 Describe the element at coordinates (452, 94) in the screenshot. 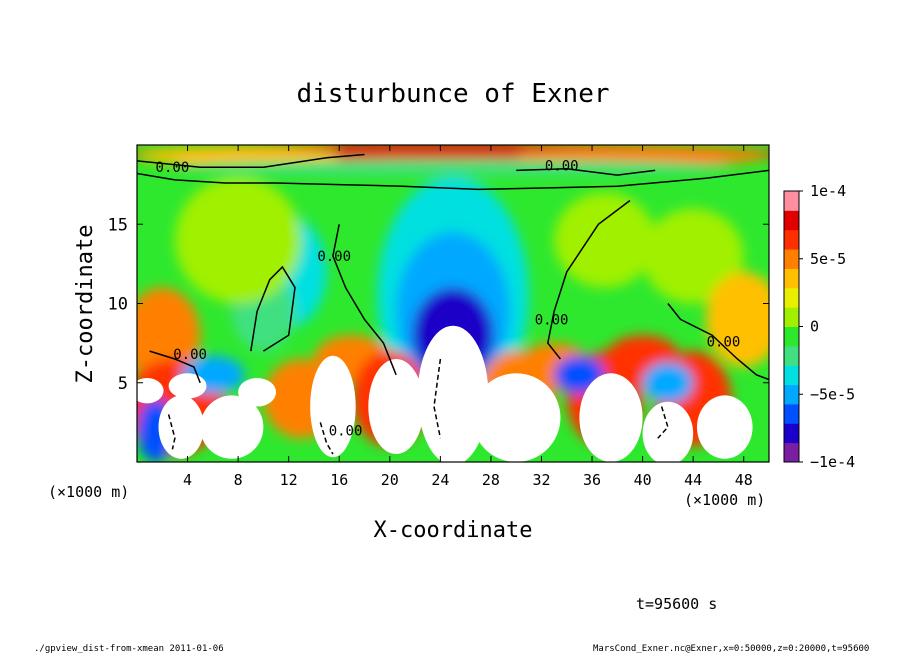

I see `chart-title: disturbunce of Exner` at that location.